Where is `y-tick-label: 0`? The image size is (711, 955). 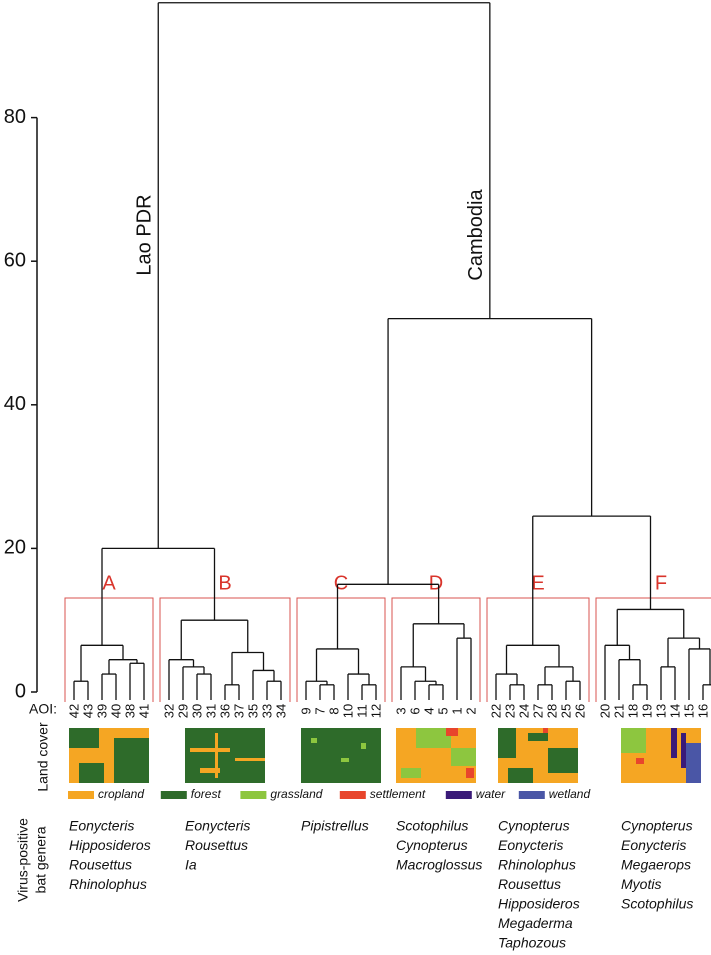 y-tick-label: 0 is located at coordinates (20, 691).